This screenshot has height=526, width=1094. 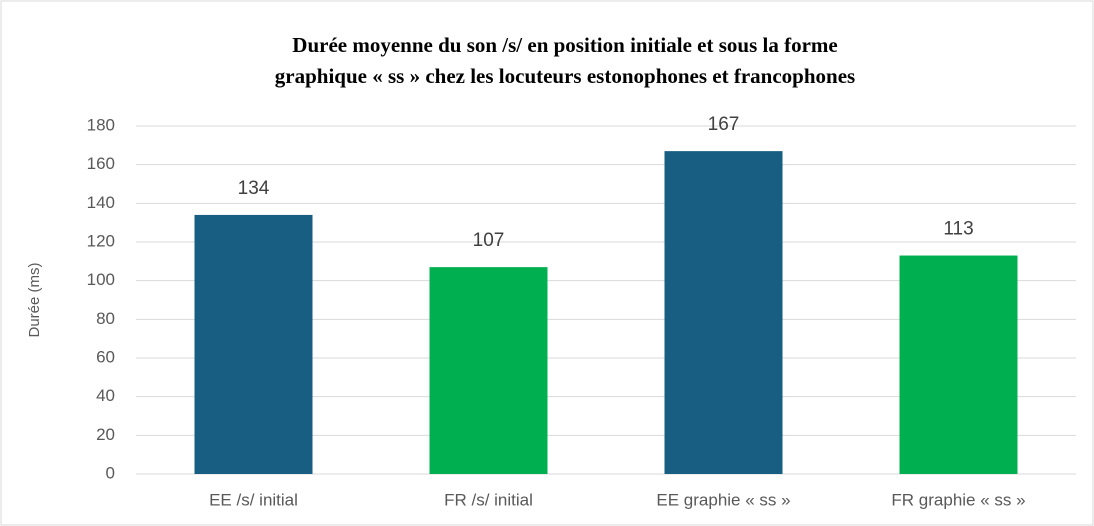 What do you see at coordinates (105, 395) in the screenshot?
I see `y-tick-label: 40` at bounding box center [105, 395].